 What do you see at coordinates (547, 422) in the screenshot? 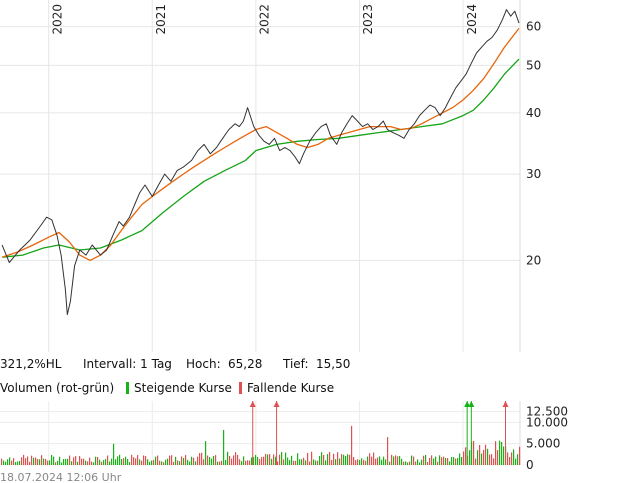
I see `volume-y-tick-label: 10.000` at bounding box center [547, 422].